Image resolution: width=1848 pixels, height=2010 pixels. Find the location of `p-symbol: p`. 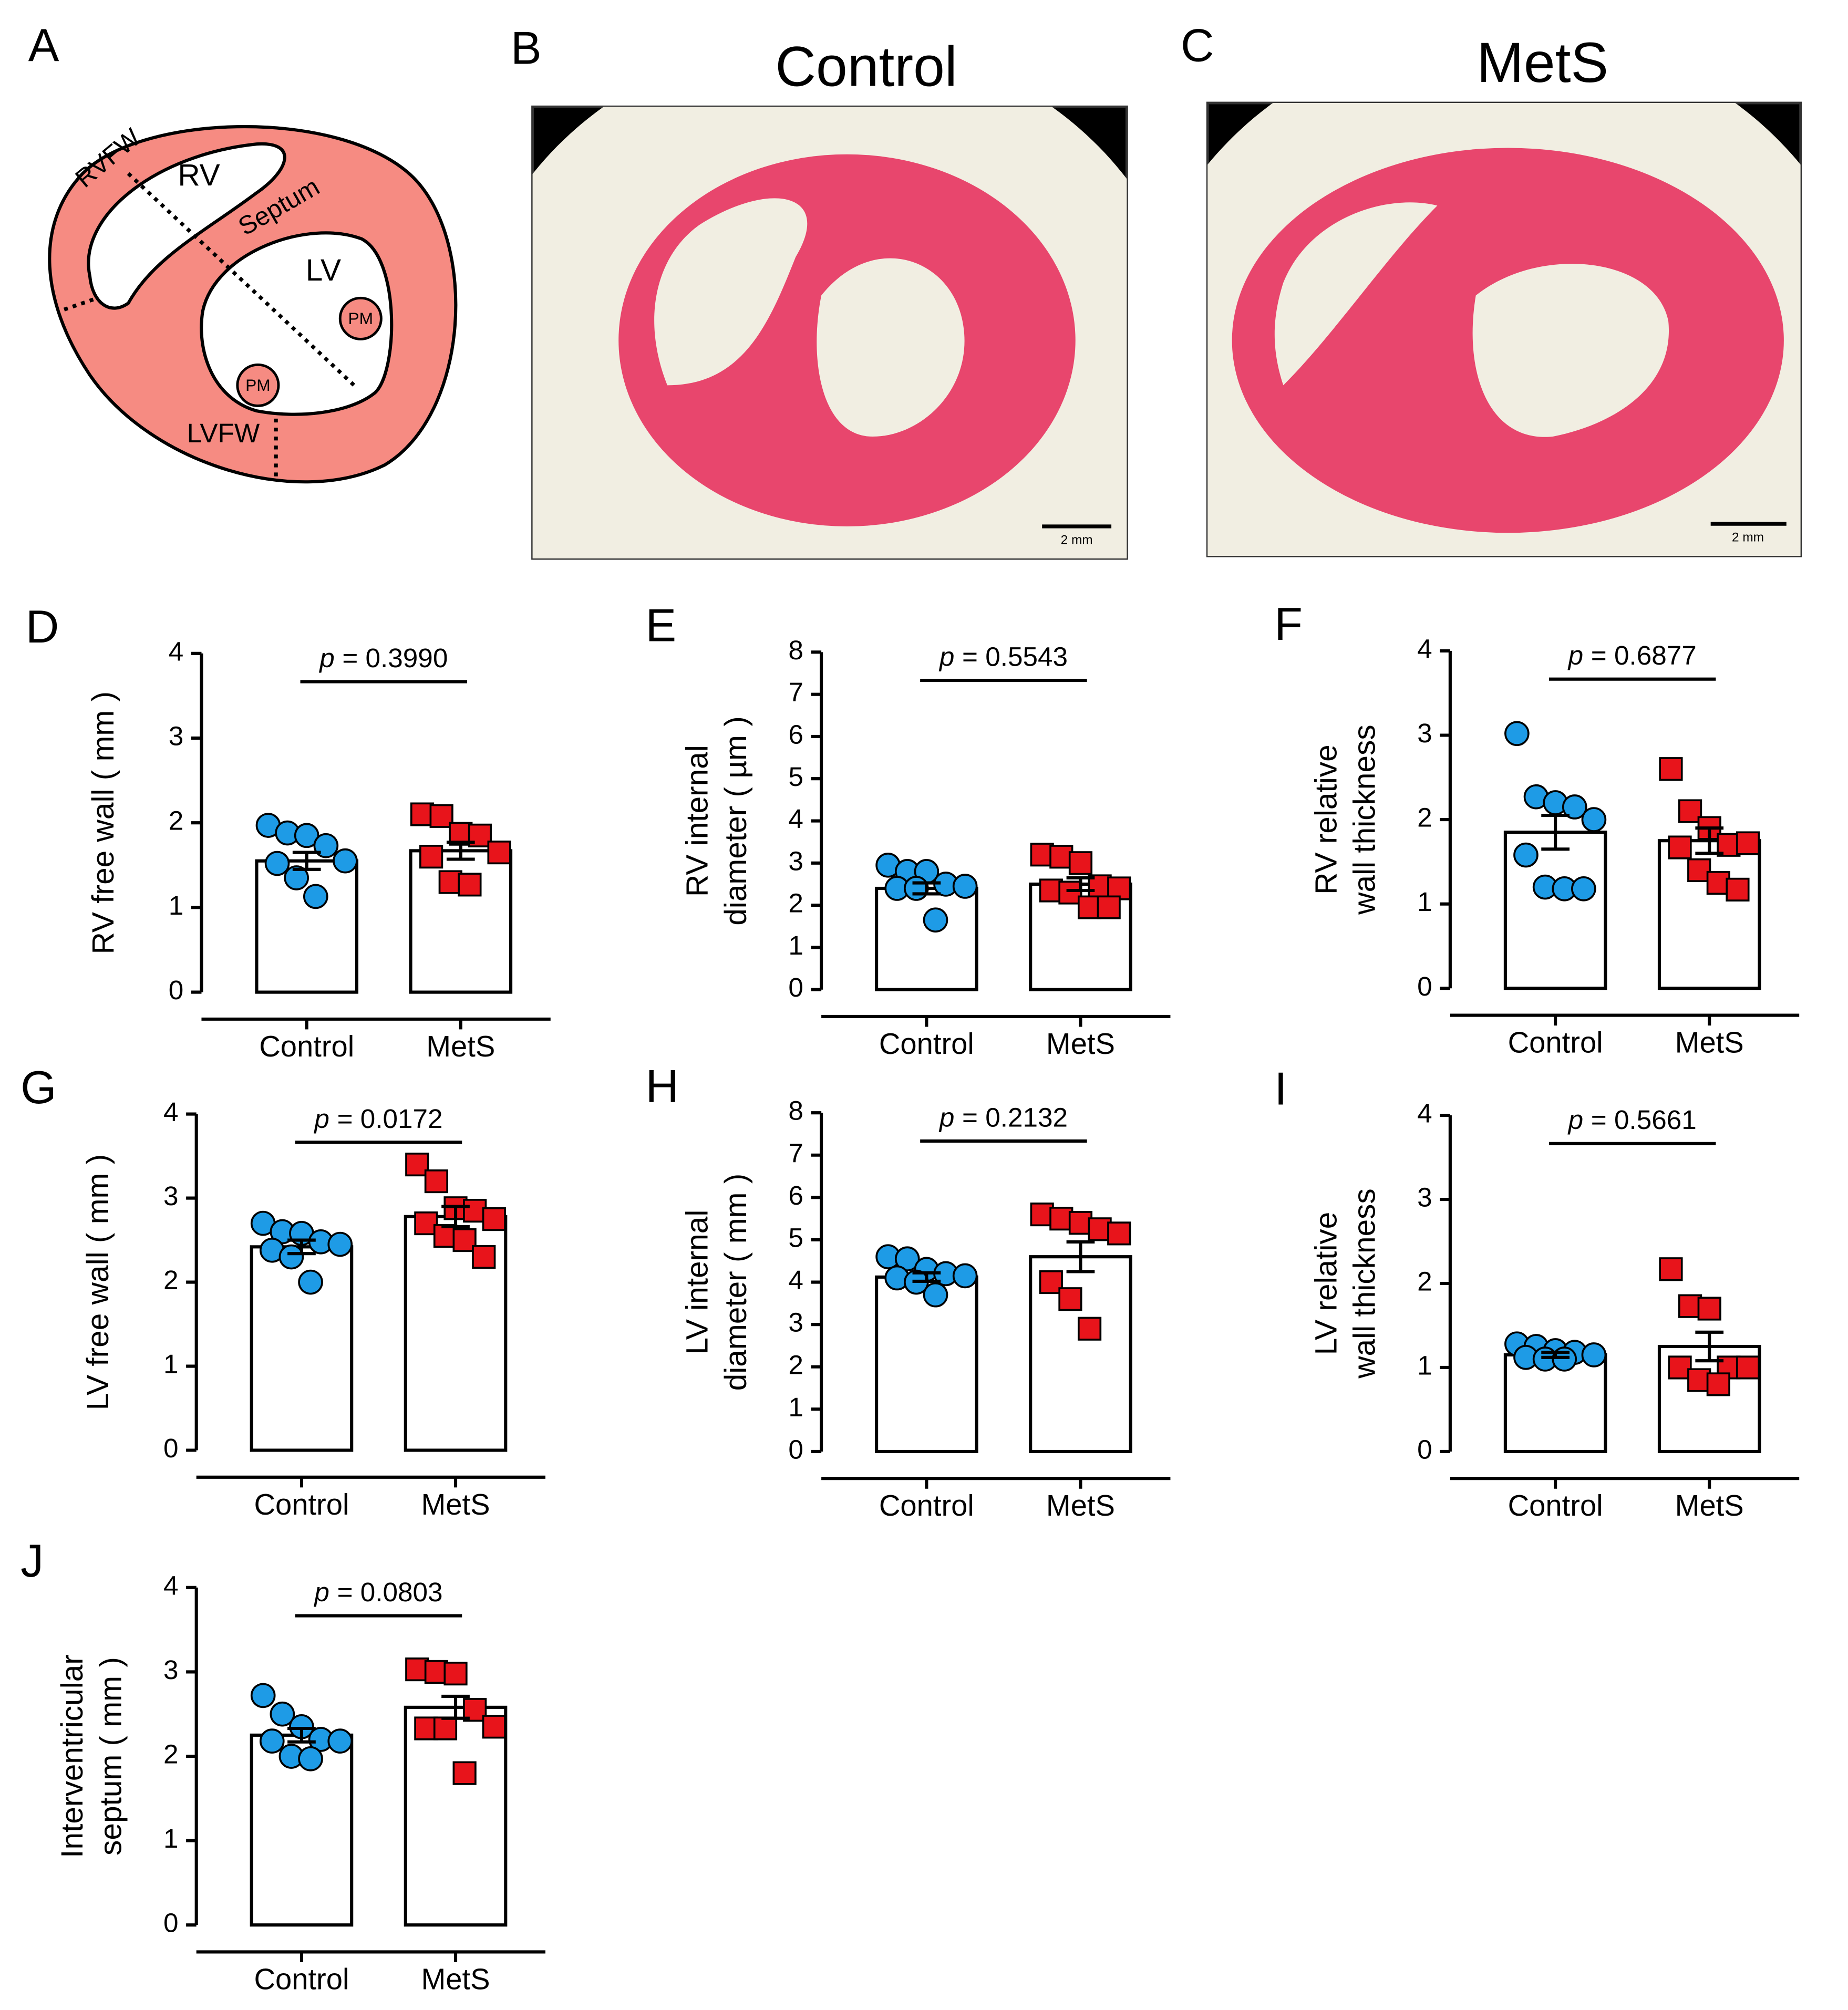

p-symbol: p is located at coordinates (321, 1592).